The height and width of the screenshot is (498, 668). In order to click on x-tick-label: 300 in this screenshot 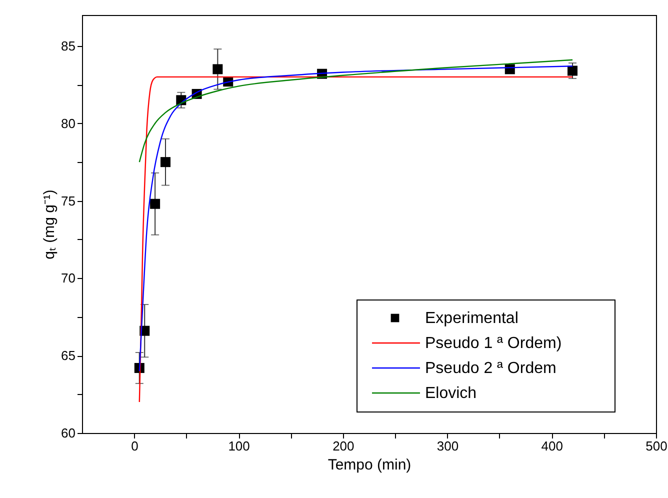, I will do `click(447, 446)`.